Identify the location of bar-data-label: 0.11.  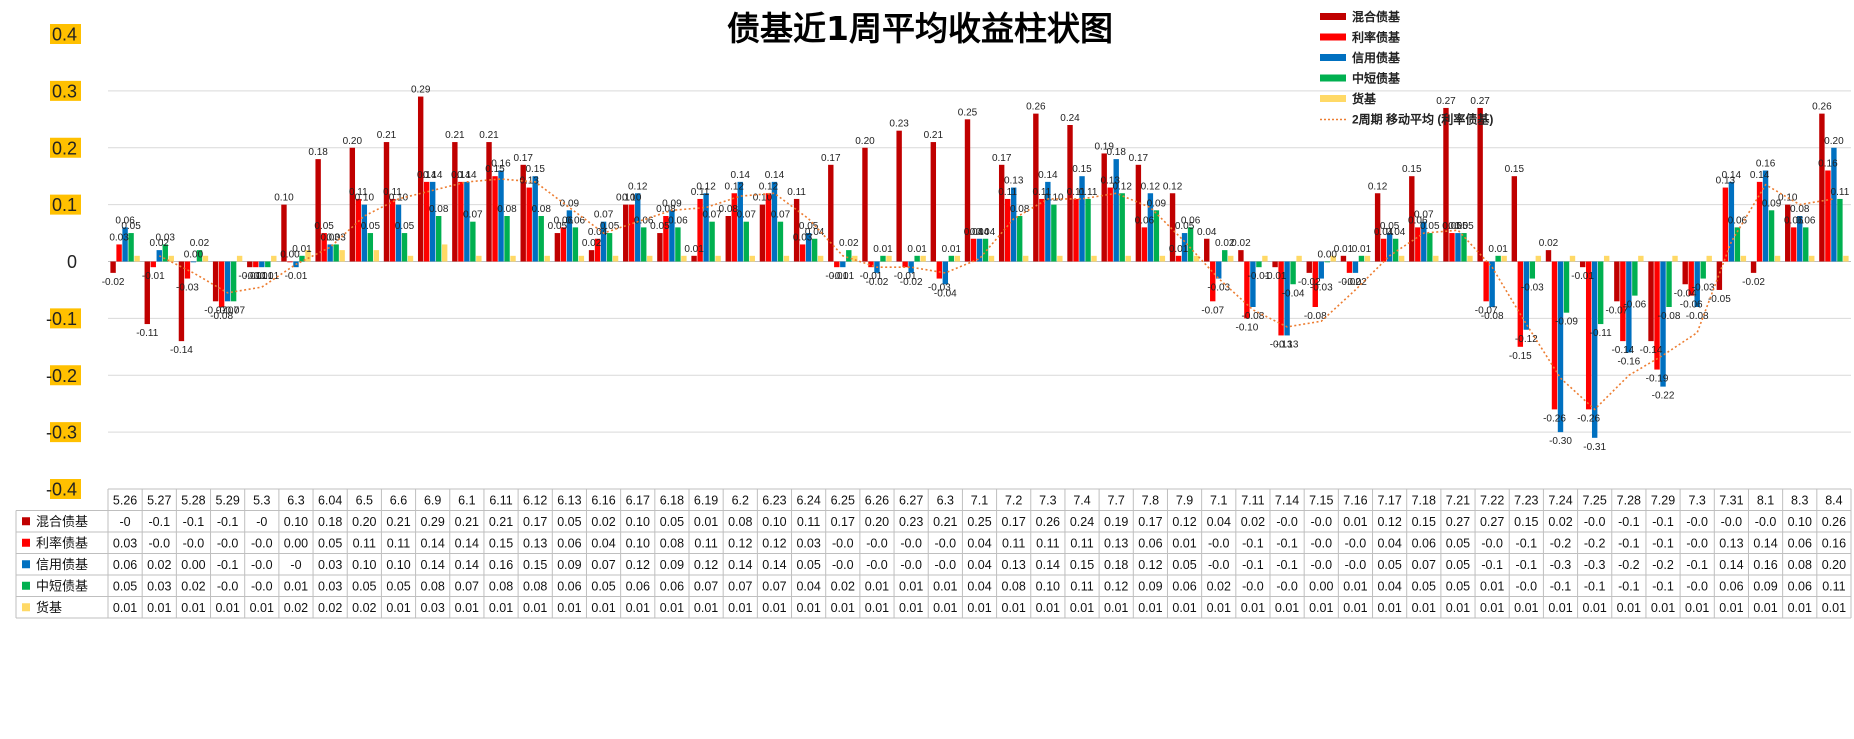
(796, 192).